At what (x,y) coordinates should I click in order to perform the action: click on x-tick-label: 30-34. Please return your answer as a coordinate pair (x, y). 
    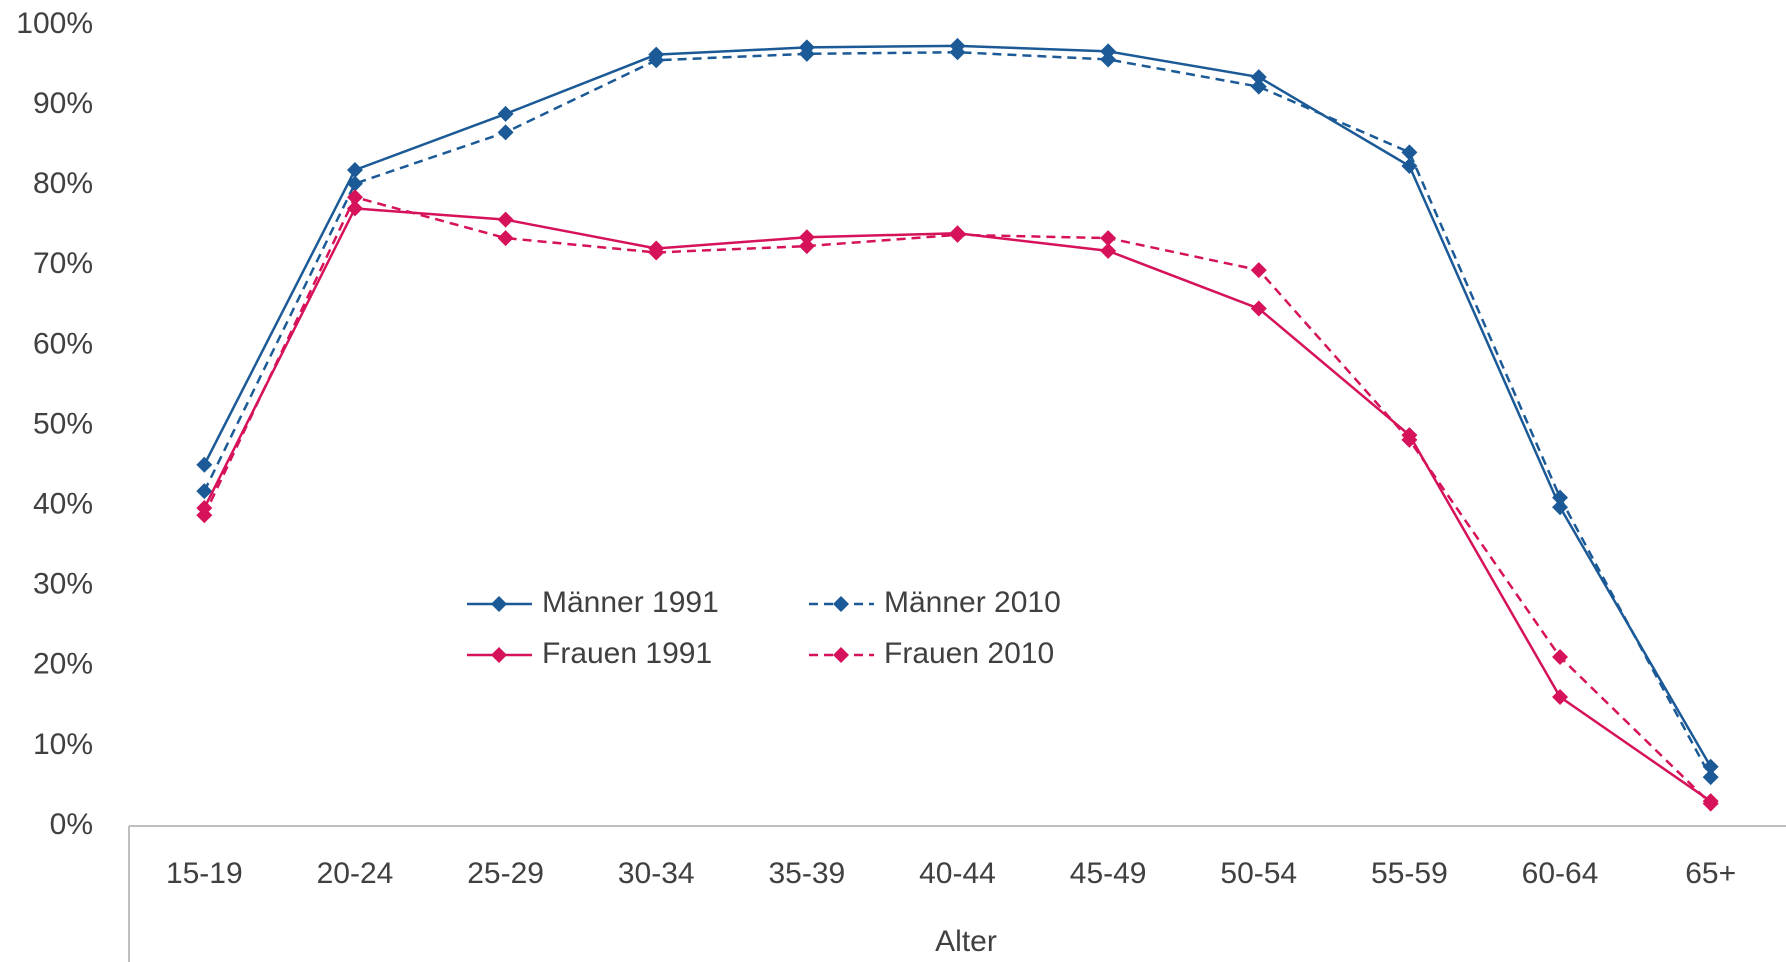
    Looking at the image, I should click on (656, 873).